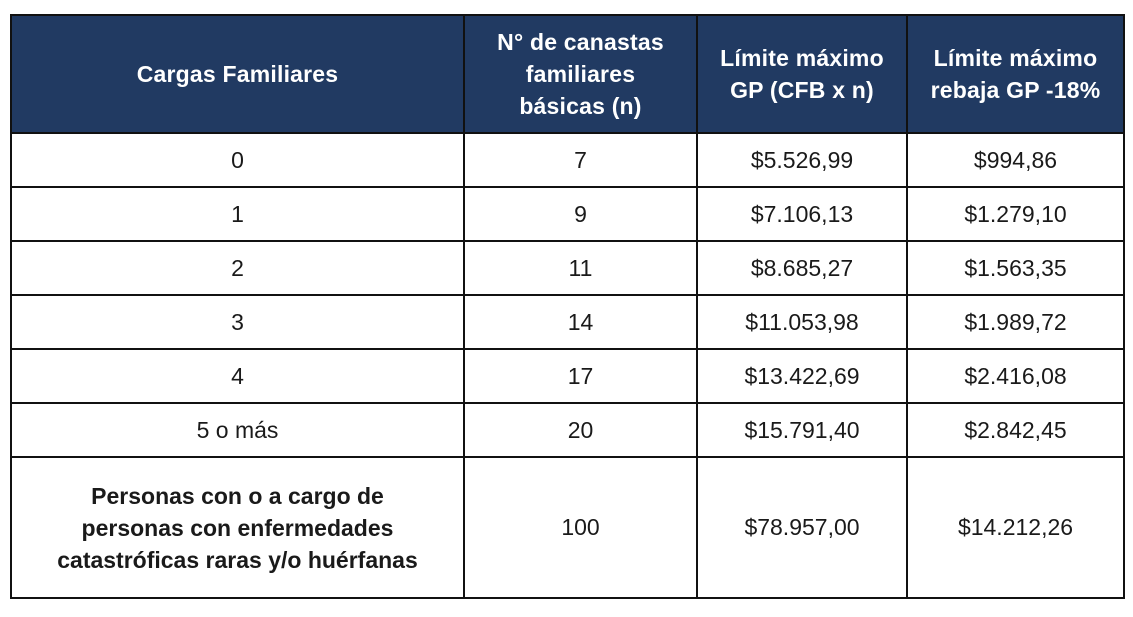  Describe the element at coordinates (580, 42) in the screenshot. I see `header-text: N° de canastas` at that location.